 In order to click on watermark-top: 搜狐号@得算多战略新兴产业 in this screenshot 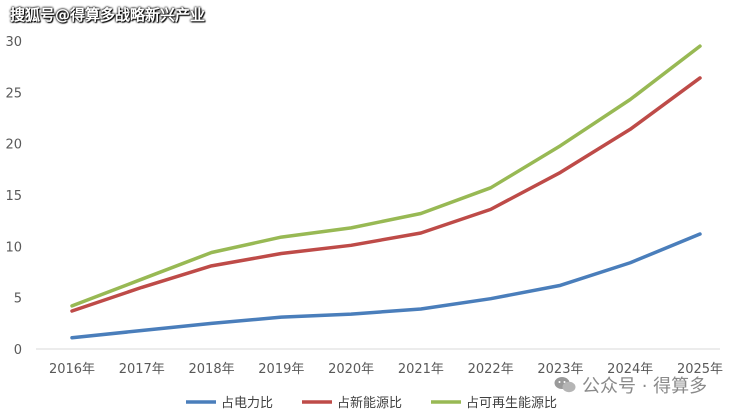, I will do `click(108, 15)`.